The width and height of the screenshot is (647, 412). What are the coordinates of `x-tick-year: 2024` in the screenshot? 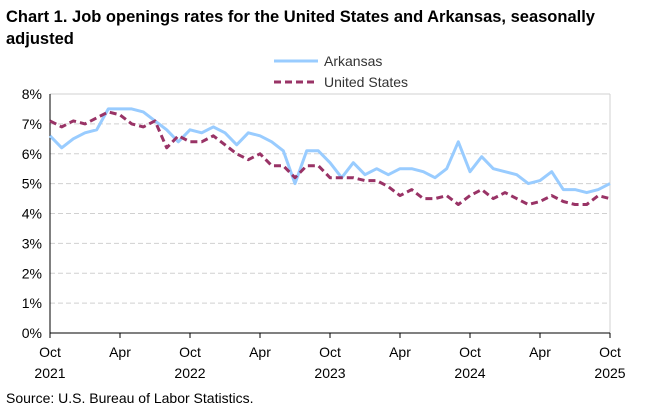 It's located at (469, 373).